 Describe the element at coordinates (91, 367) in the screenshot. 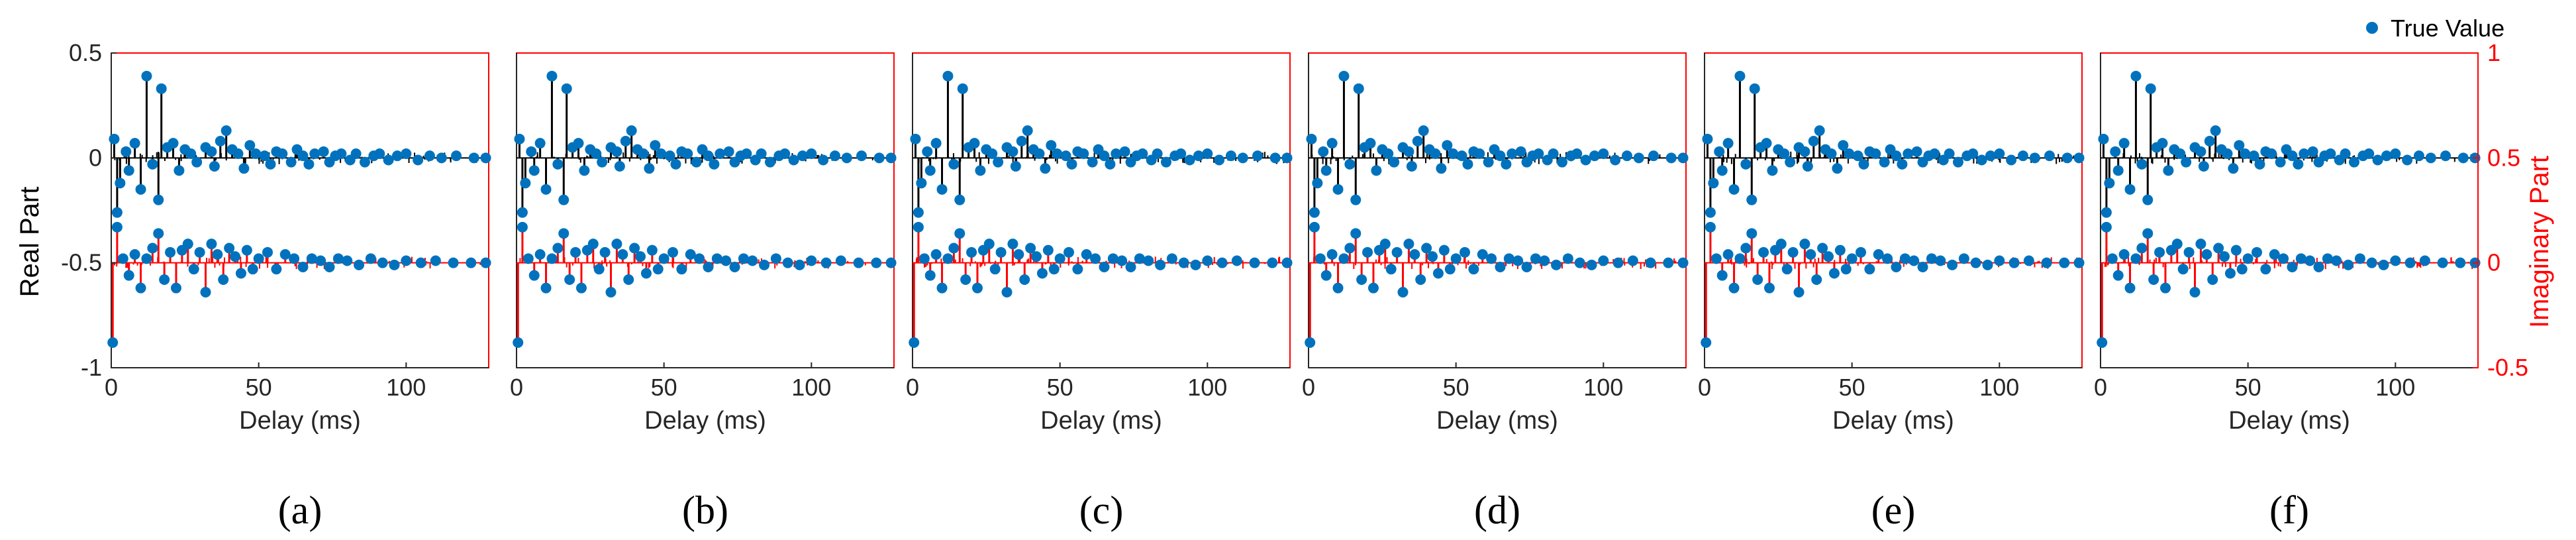

I see `left-y-tick-label: -1` at that location.